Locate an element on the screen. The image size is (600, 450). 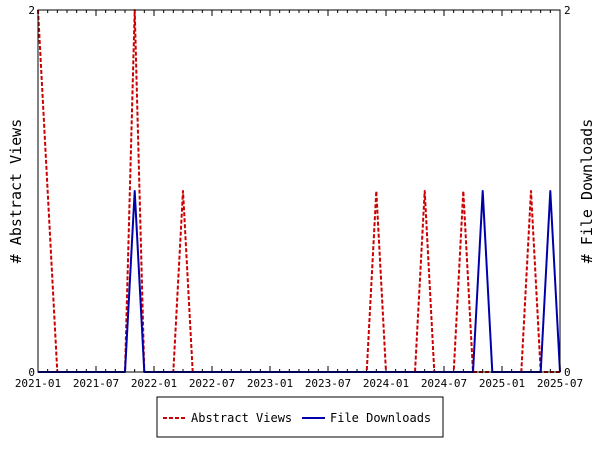
x-tick-label: 2021-07 is located at coordinates (96, 383).